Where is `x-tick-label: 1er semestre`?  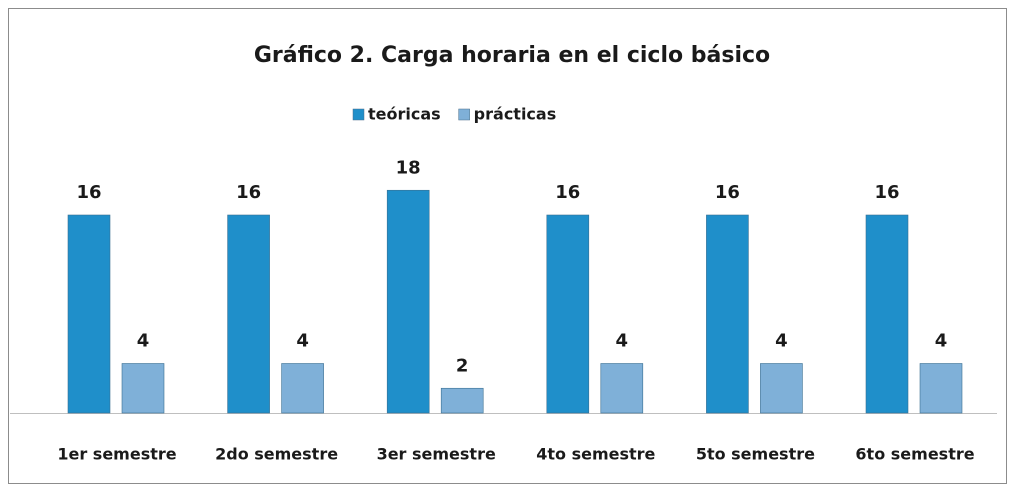
x-tick-label: 1er semestre is located at coordinates (116, 454).